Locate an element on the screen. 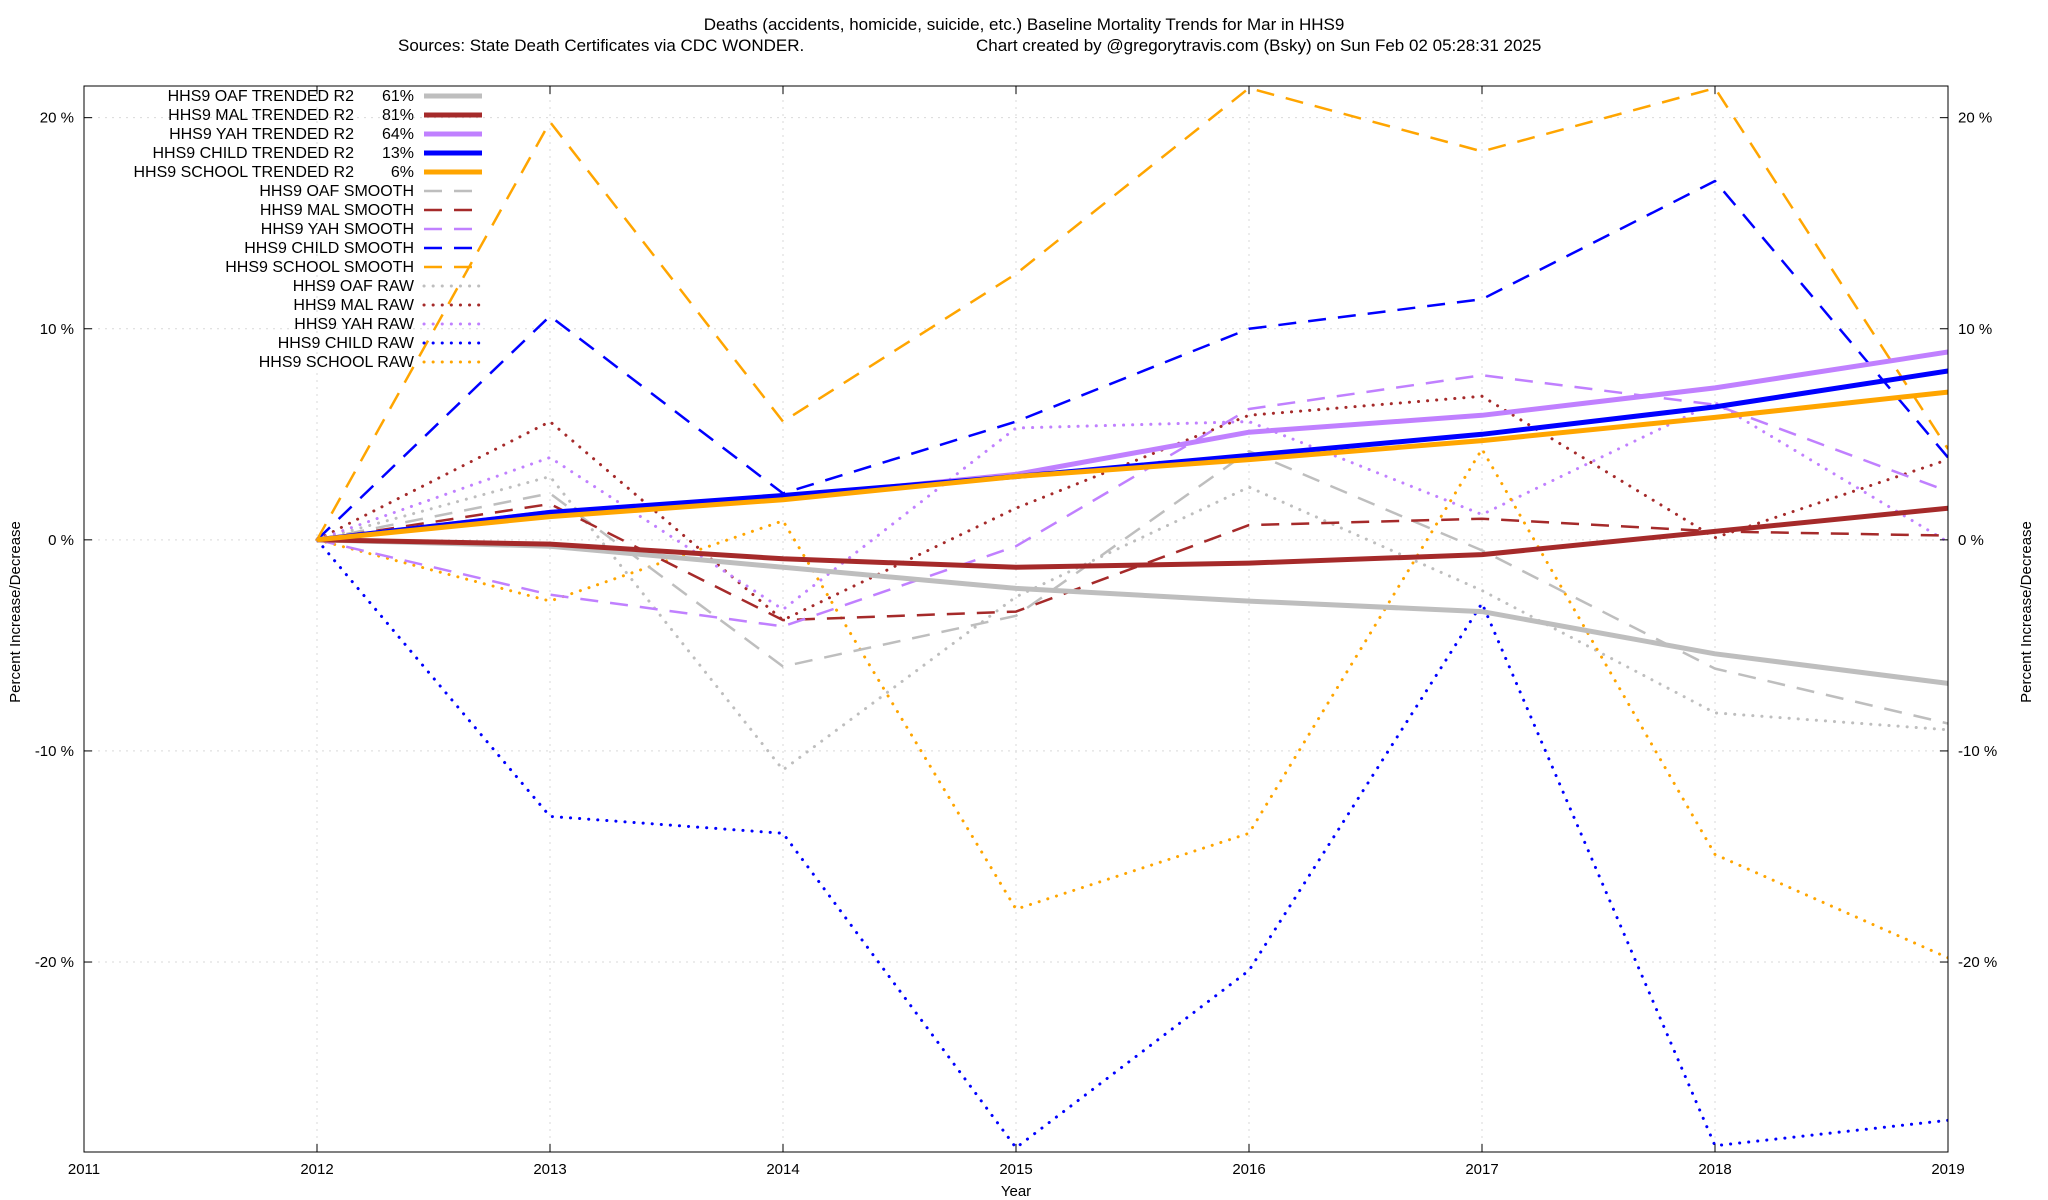 The width and height of the screenshot is (2048, 1200). series-line-hhs9-yah-raw is located at coordinates (1131, 506).